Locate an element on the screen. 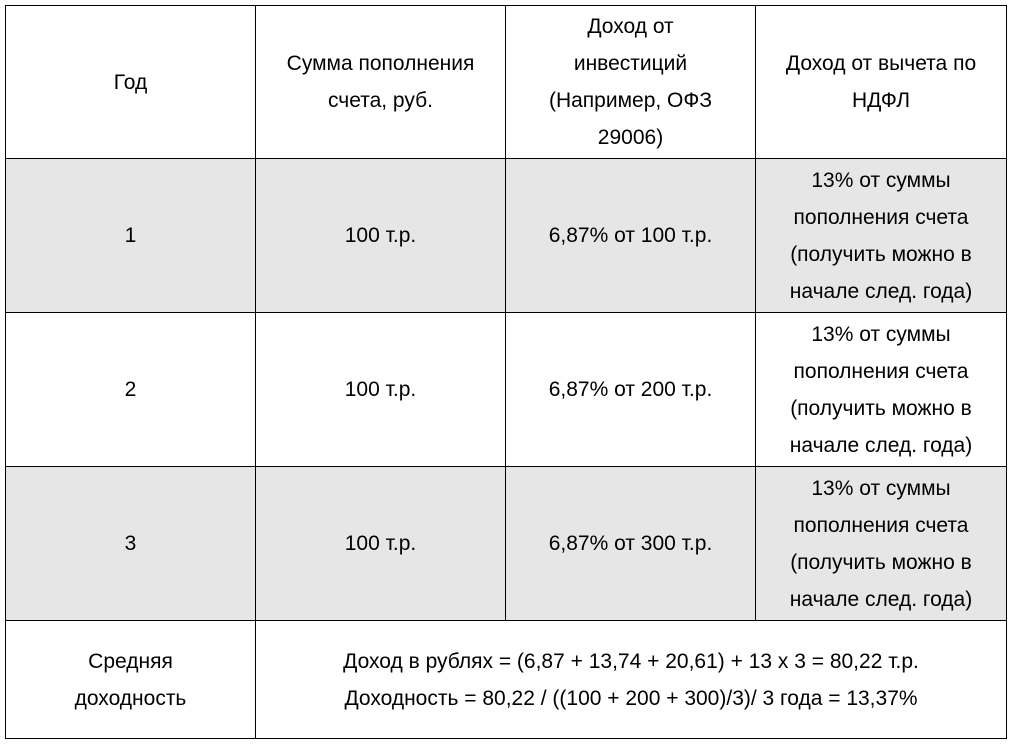 The width and height of the screenshot is (1012, 744). cell-line: Год is located at coordinates (130, 82).